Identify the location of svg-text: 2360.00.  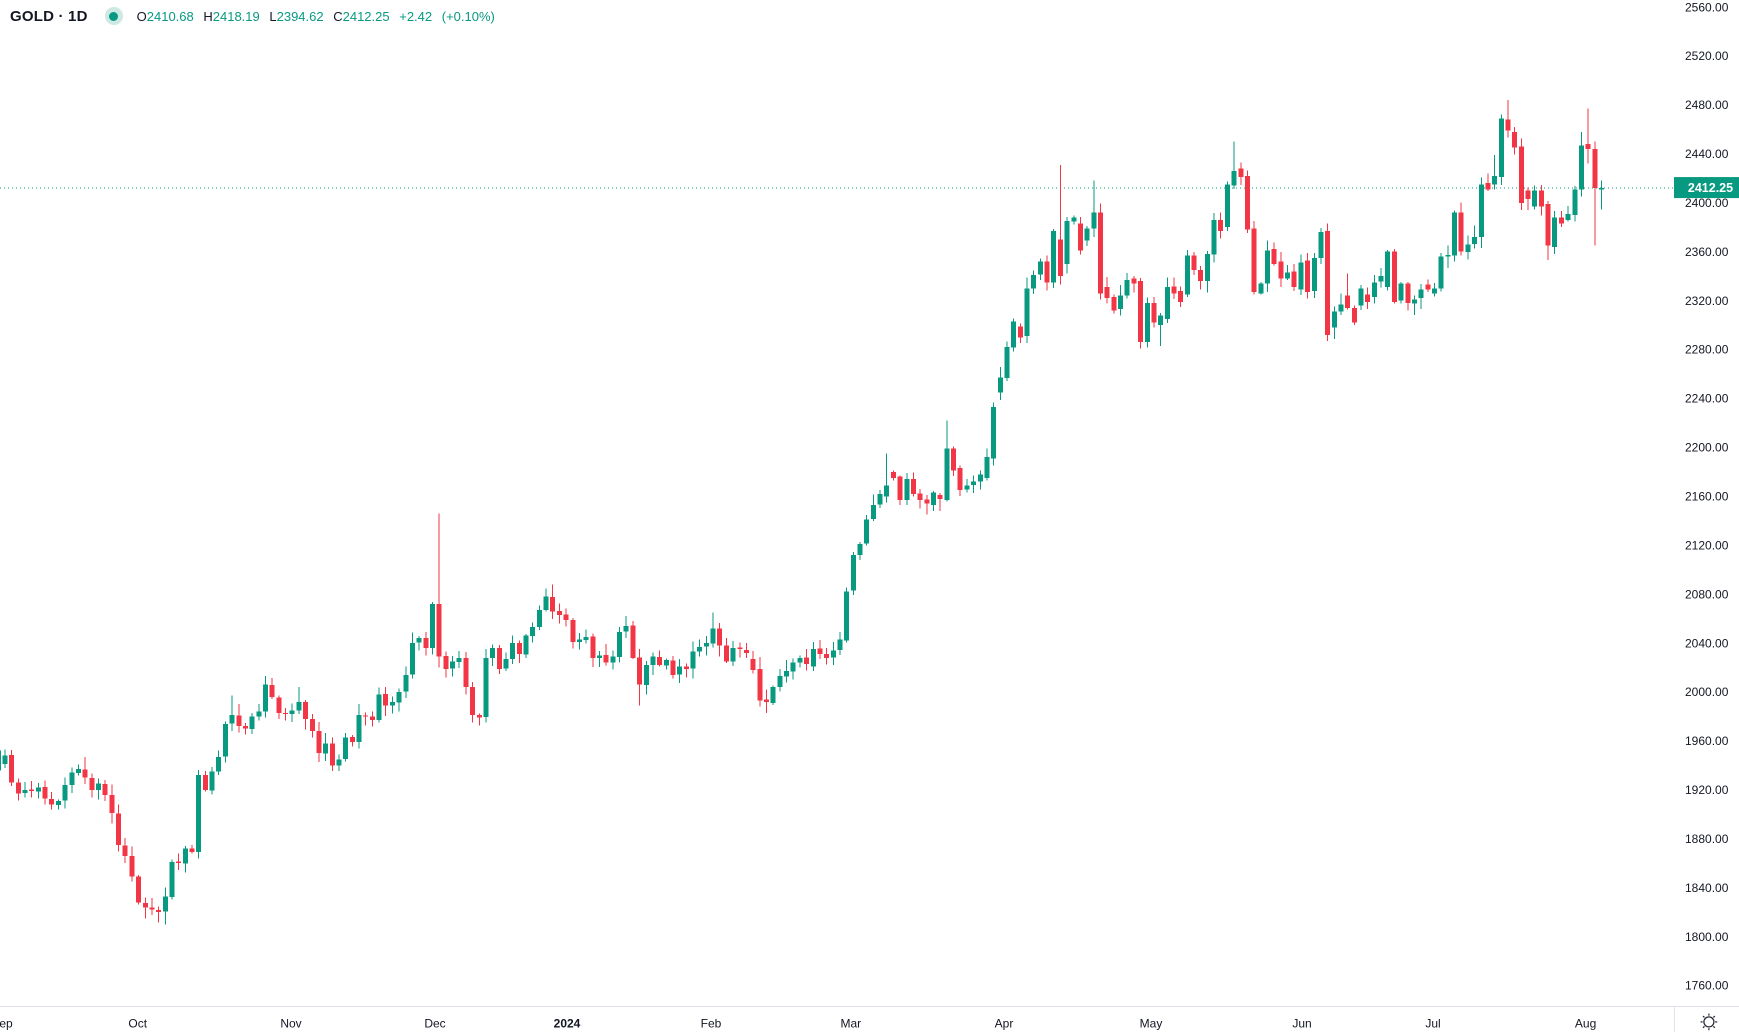
(1707, 252).